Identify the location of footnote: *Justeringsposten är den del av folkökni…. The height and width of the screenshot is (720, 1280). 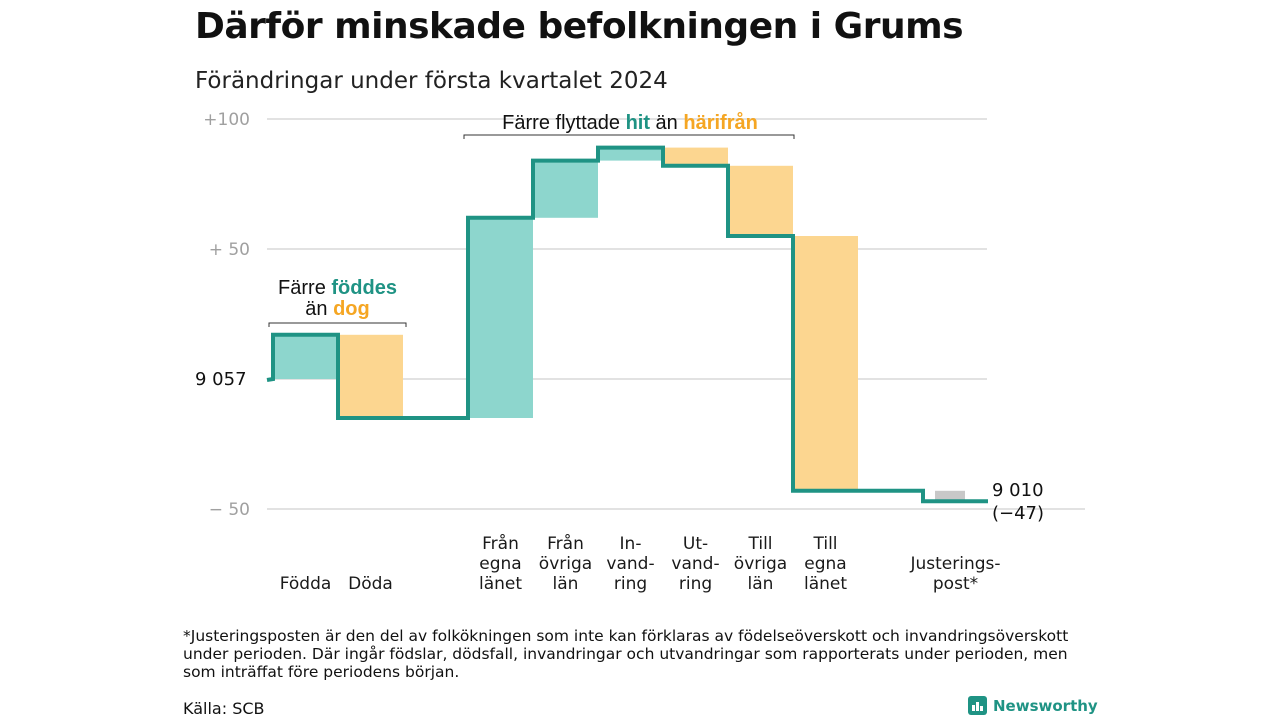
(626, 654).